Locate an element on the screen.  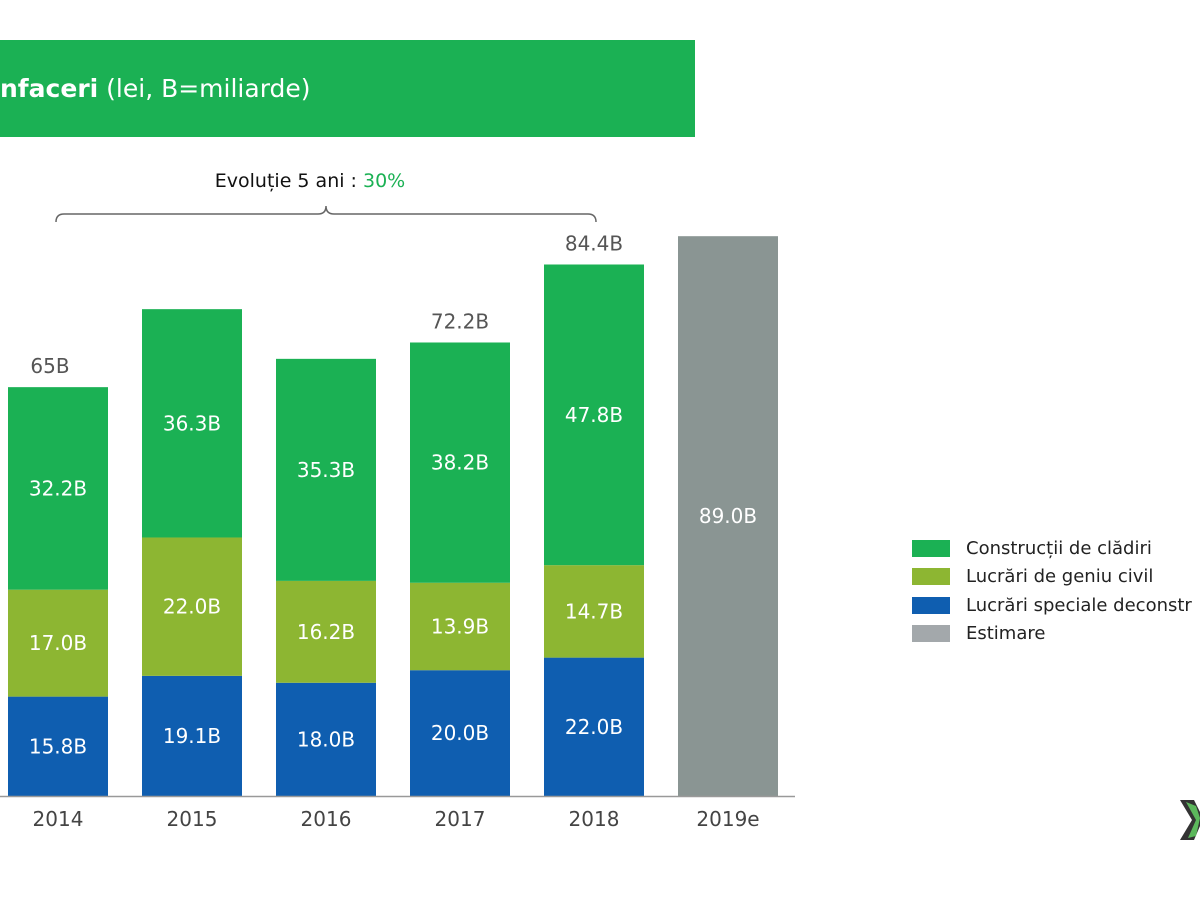
title-rest: (lei, B=miliarde) is located at coordinates (204, 88).